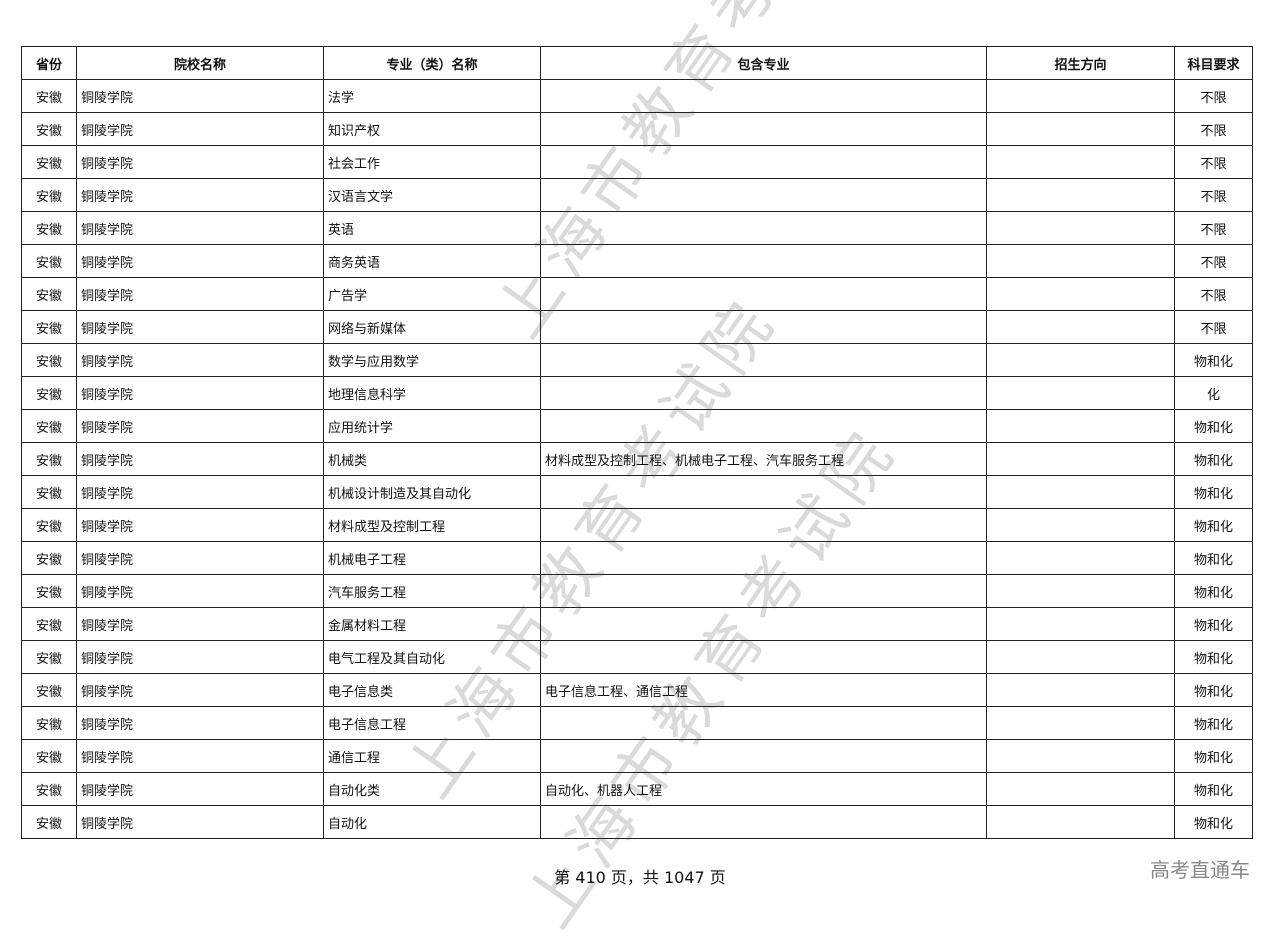 The height and width of the screenshot is (943, 1280). I want to click on table-cell: 材料成型及控制工程, so click(432, 525).